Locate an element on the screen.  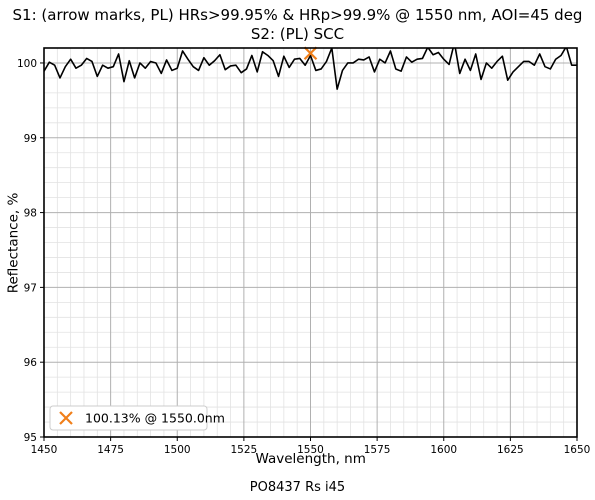
chart-title-line2: S2: (PL) SCC is located at coordinates (297, 34).